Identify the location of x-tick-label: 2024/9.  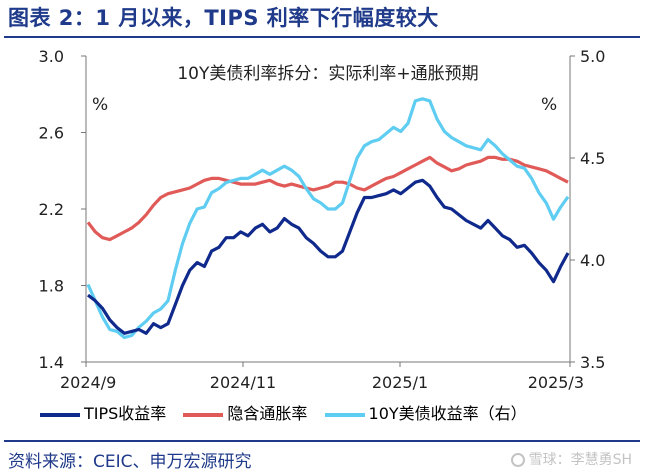
(88, 382).